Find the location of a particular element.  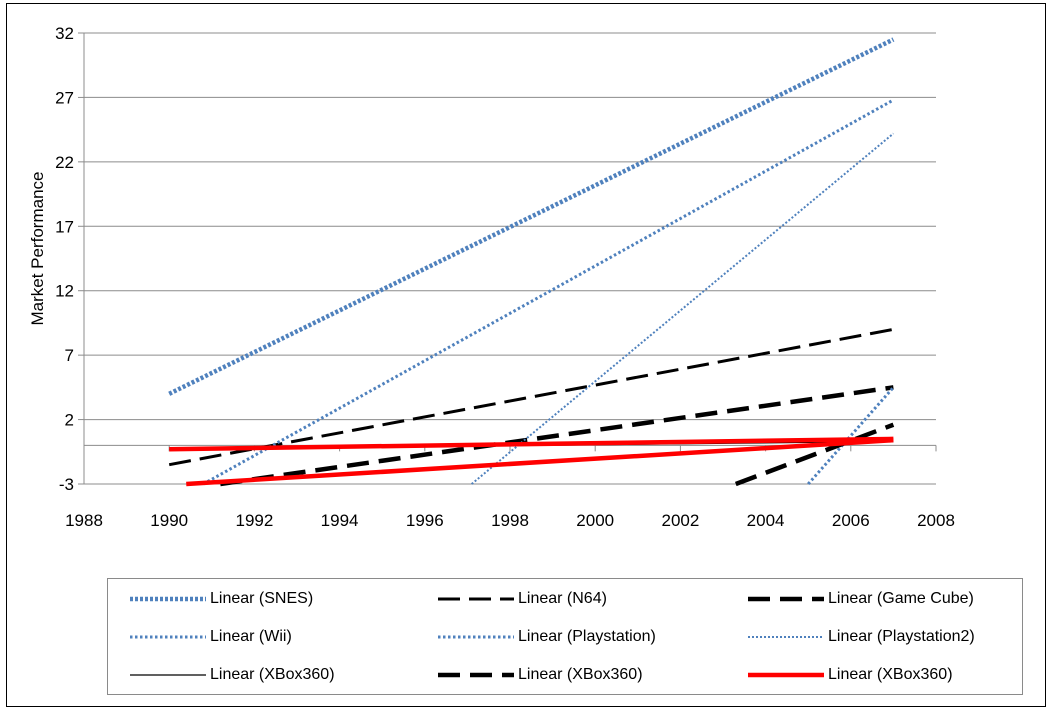

legend-label: Linear (Game Cube) is located at coordinates (901, 598).